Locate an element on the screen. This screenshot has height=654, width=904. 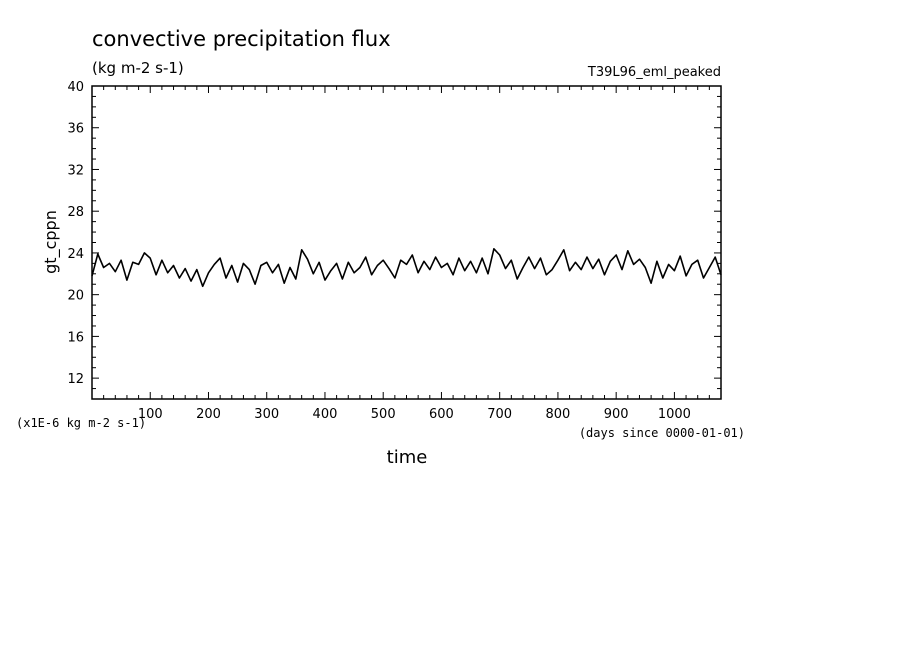
x-axis-units: (days since 0000-01-01) is located at coordinates (662, 433).